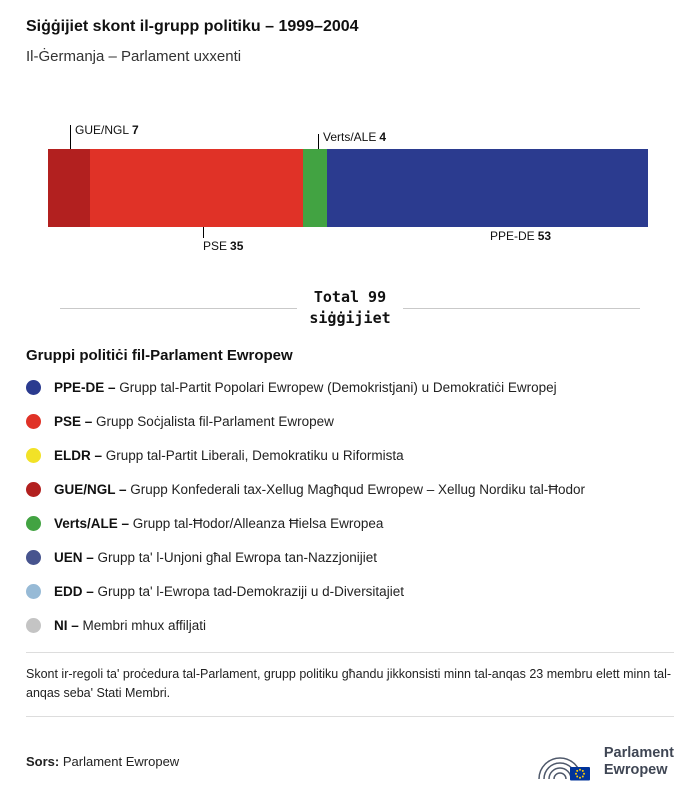 This screenshot has height=786, width=700. I want to click on legend-item-ni: NI – Membri mhux affiljati, so click(350, 625).